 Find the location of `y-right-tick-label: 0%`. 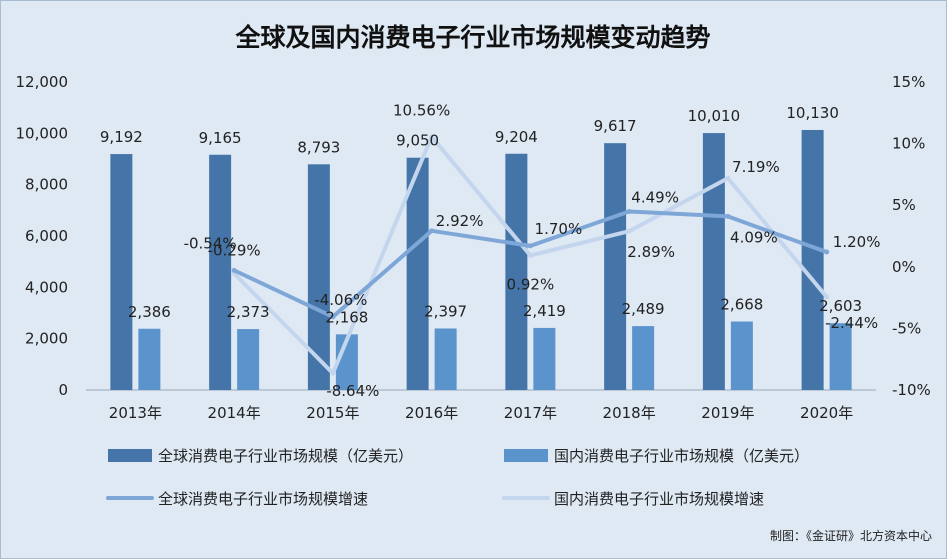

y-right-tick-label: 0% is located at coordinates (904, 267).